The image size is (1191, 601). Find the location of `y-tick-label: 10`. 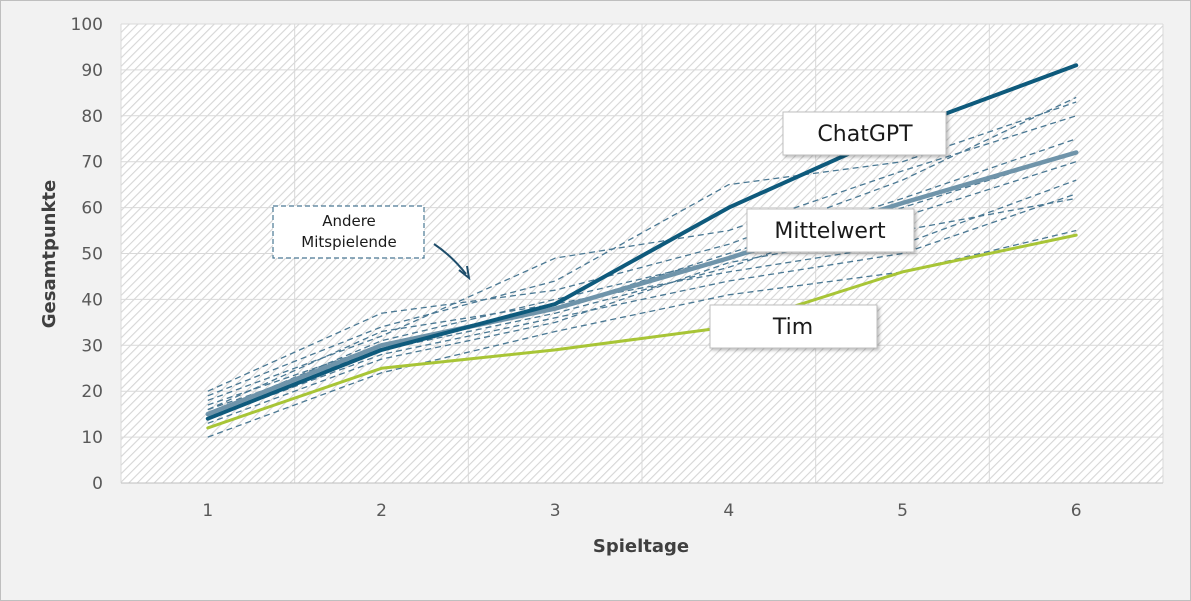

y-tick-label: 10 is located at coordinates (92, 438).